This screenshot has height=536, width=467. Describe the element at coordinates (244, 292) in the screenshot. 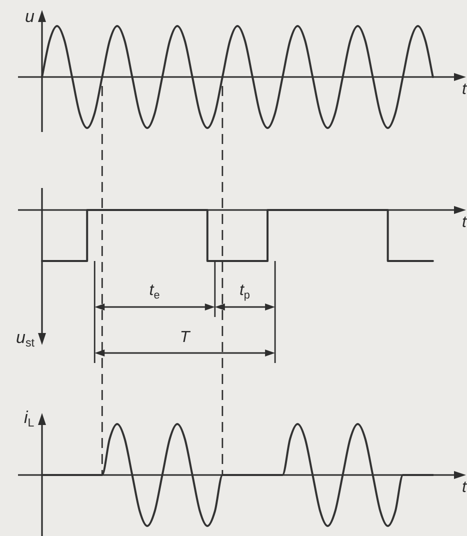

I see `text: t$_{p}$` at that location.